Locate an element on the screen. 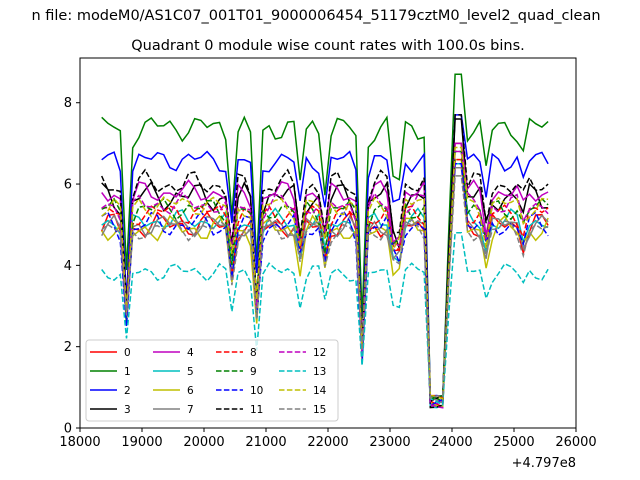 Image resolution: width=640 pixels, height=480 pixels. legend-label-11: 11 is located at coordinates (256, 410).